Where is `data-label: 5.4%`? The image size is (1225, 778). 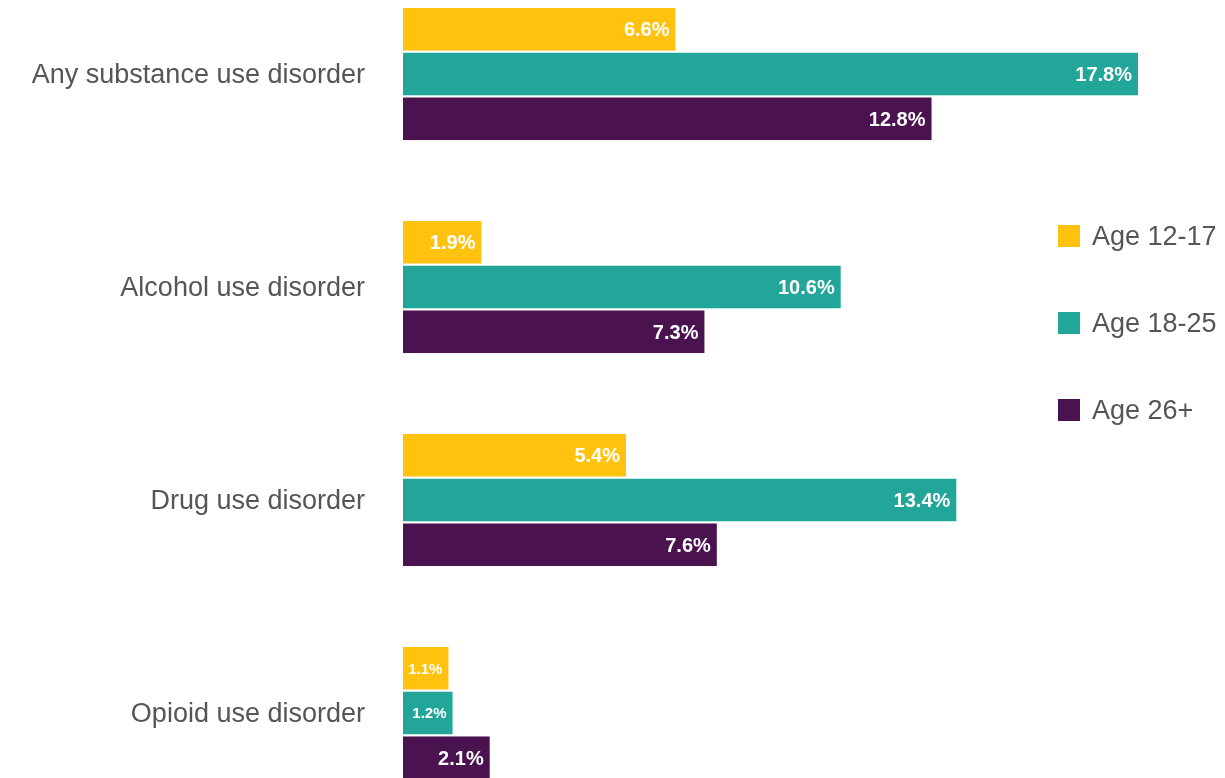
data-label: 5.4% is located at coordinates (597, 455).